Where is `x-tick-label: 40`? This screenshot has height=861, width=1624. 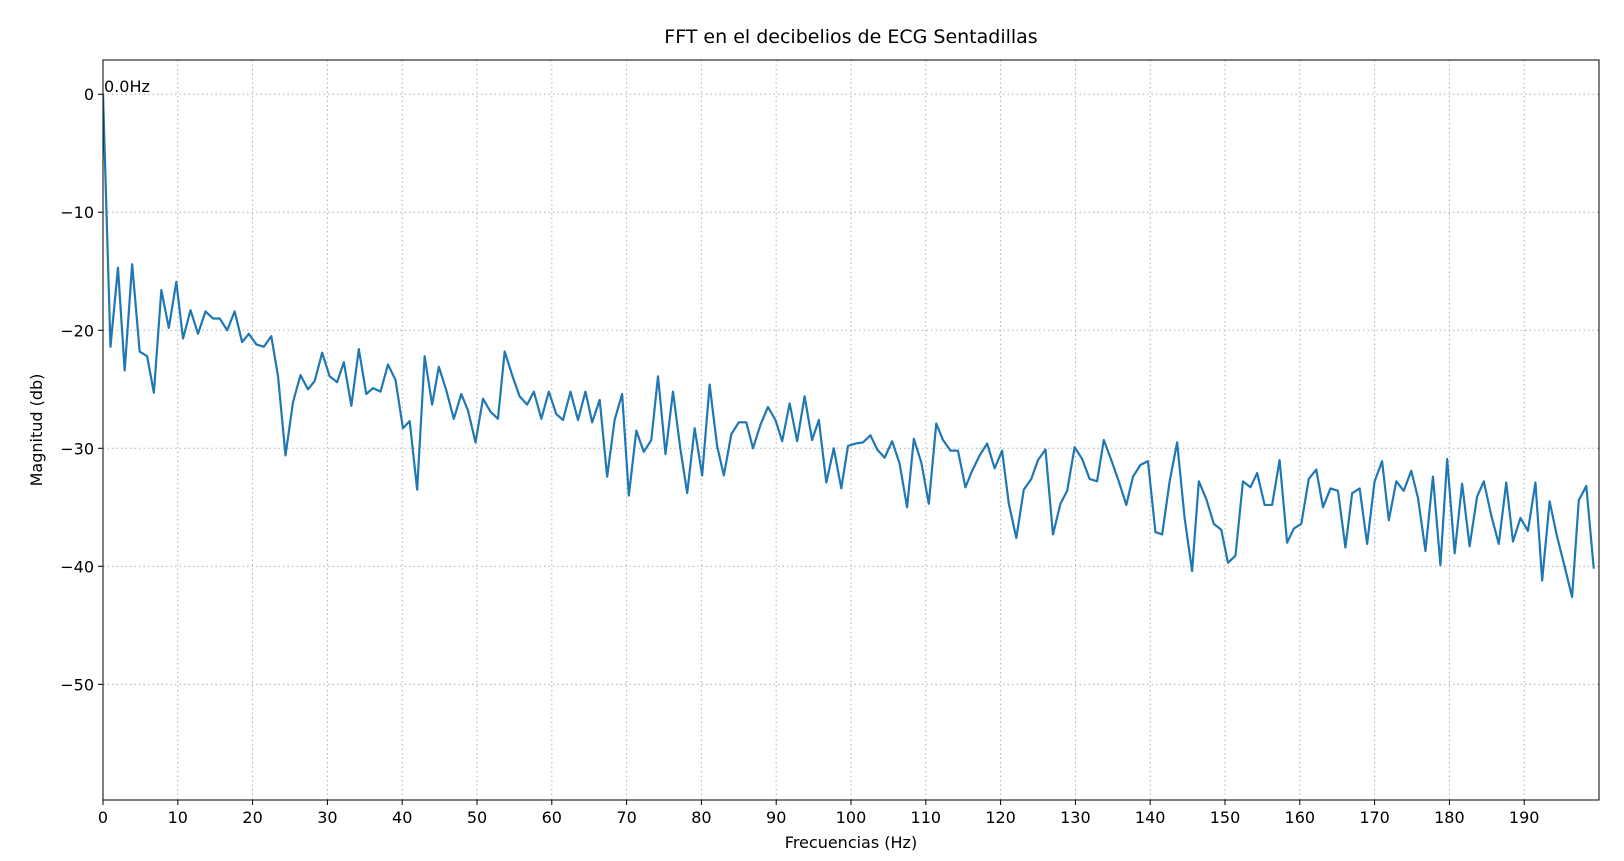
x-tick-label: 40 is located at coordinates (402, 817).